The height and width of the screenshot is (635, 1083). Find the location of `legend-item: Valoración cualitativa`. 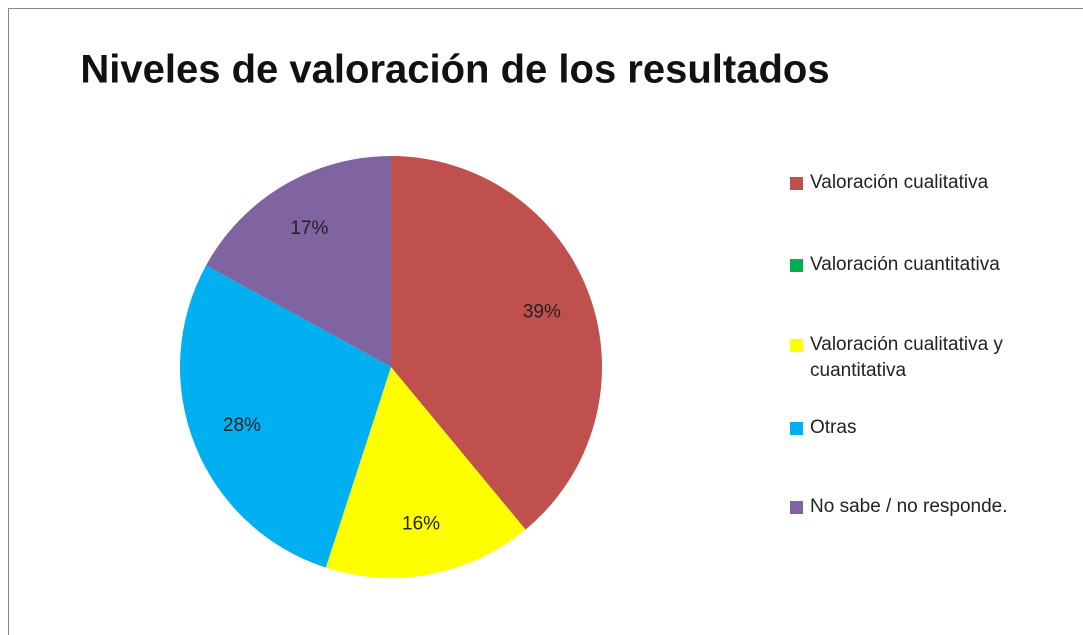

legend-item: Valoración cualitativa is located at coordinates (920, 183).